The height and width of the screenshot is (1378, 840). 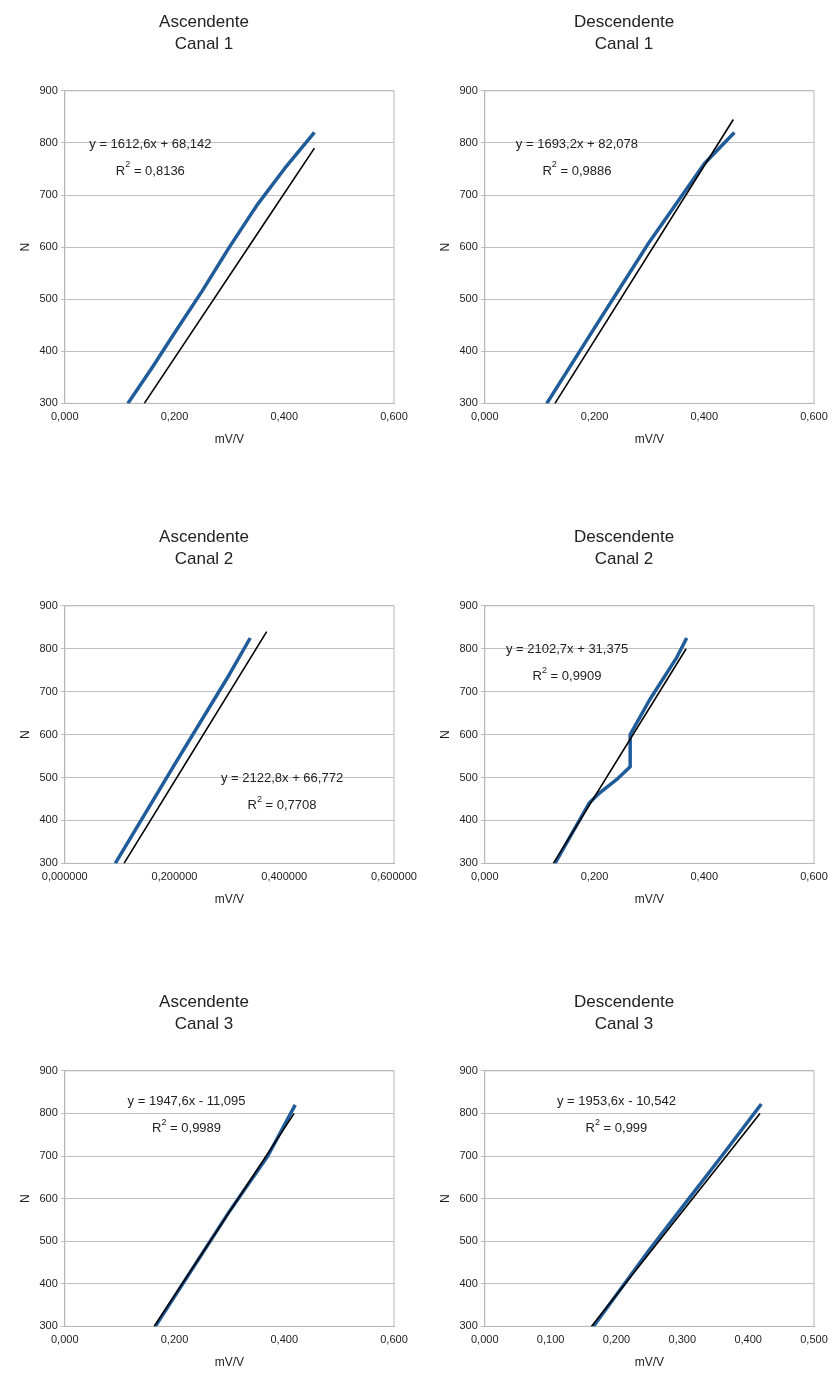 What do you see at coordinates (567, 649) in the screenshot?
I see `annotation: y = 2102,7x + 31,375` at bounding box center [567, 649].